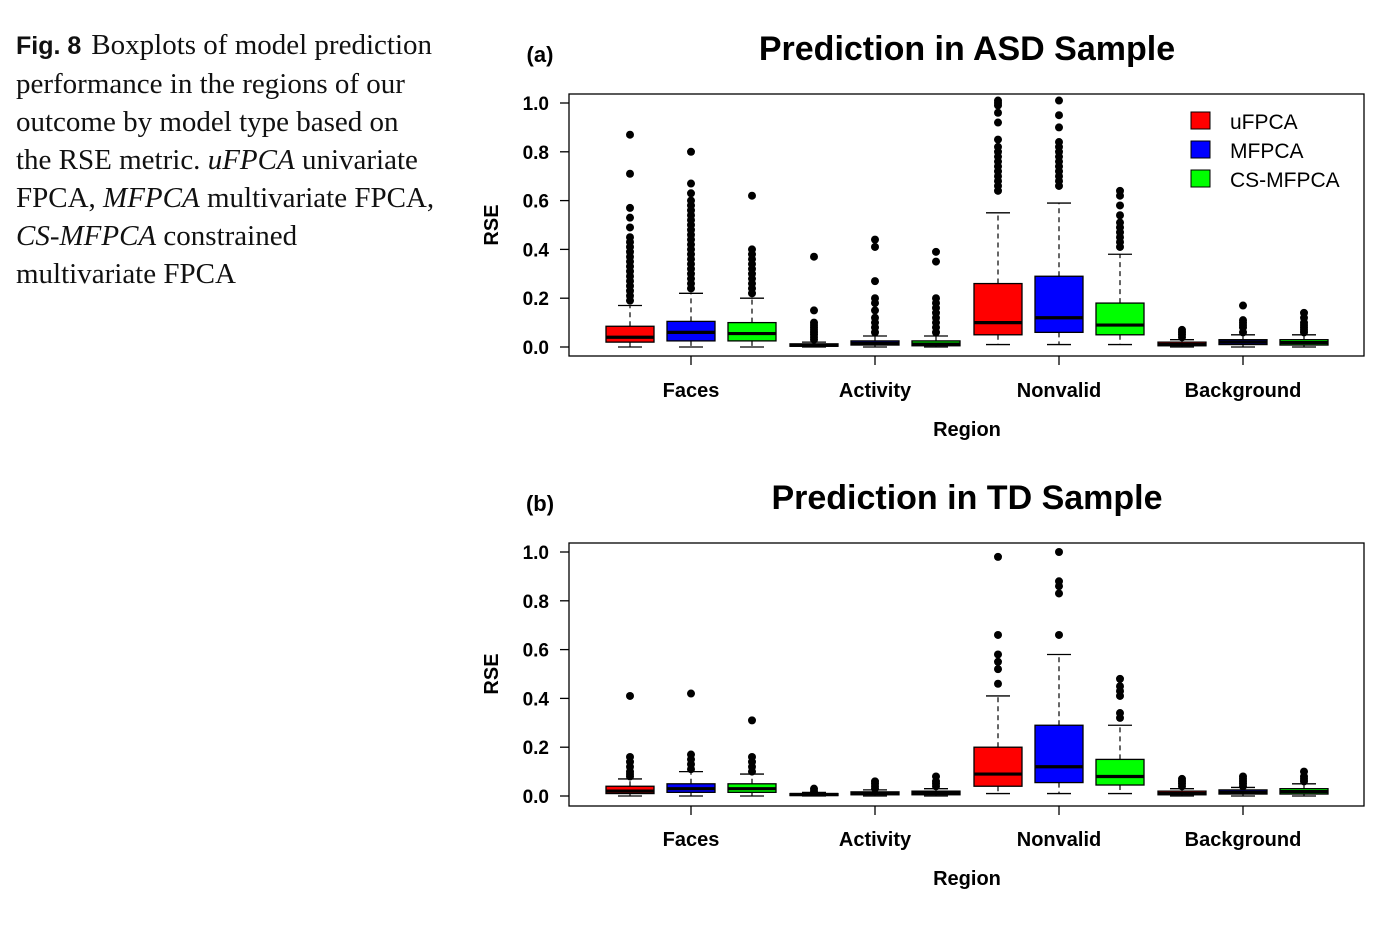 The width and height of the screenshot is (1386, 930). What do you see at coordinates (540, 54) in the screenshot?
I see `panel-label: (a)` at bounding box center [540, 54].